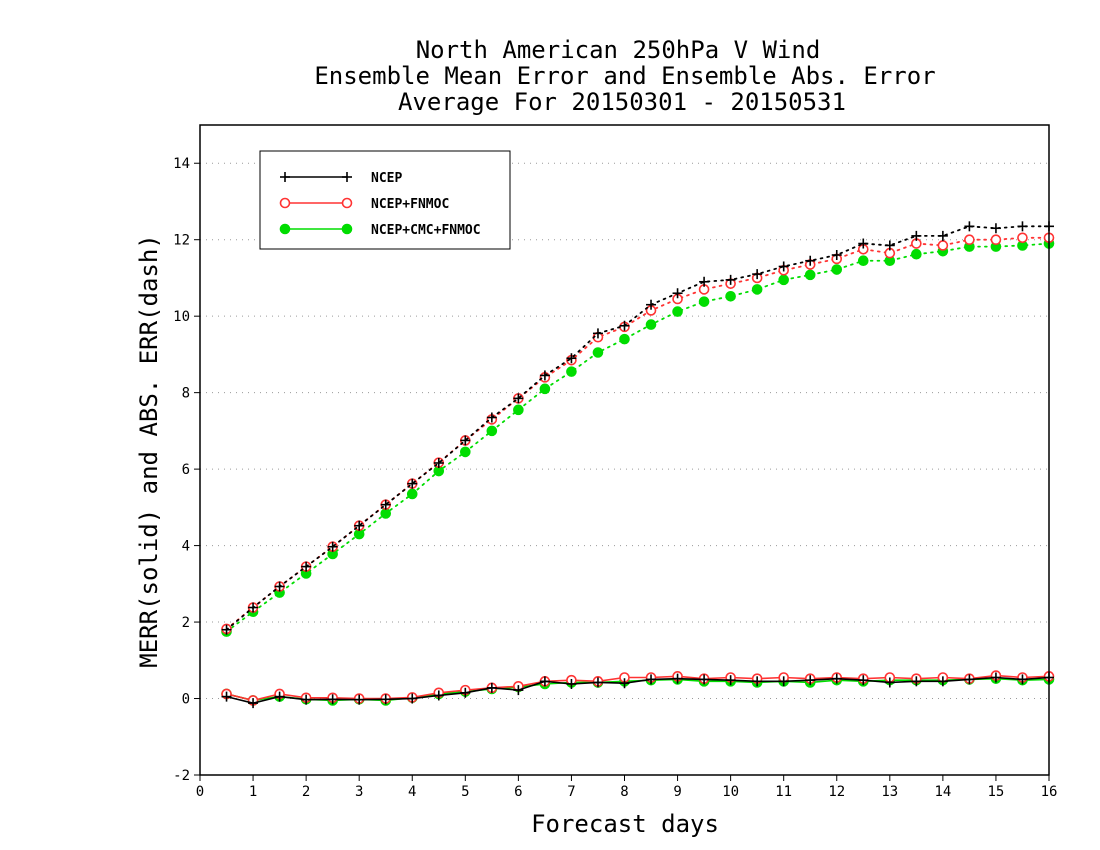 The image size is (1100, 850). What do you see at coordinates (186, 394) in the screenshot?
I see `y-tick-label: 8` at bounding box center [186, 394].